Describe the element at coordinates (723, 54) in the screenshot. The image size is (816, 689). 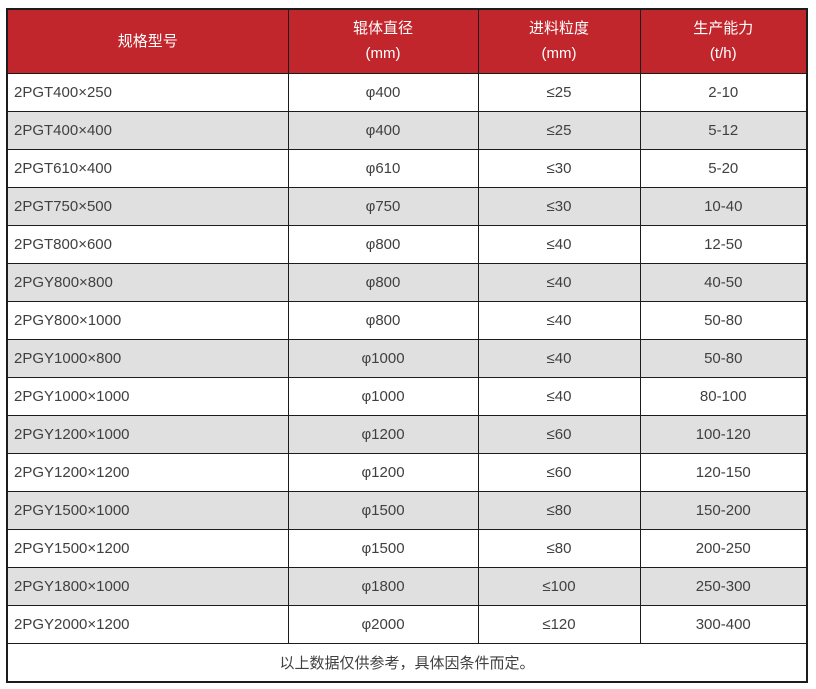
I see `col-header-capacity-unit: (t/h)` at that location.